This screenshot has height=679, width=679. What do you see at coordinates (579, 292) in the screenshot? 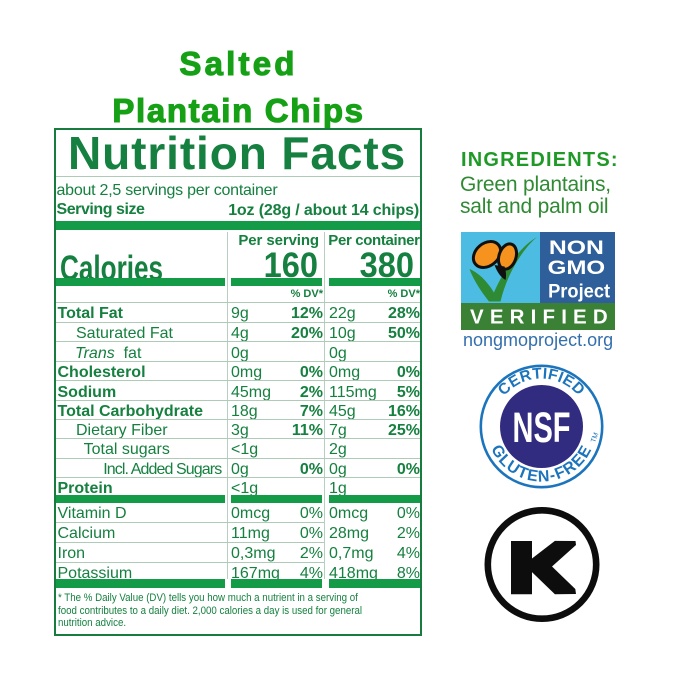
I see `svg-text: Project` at bounding box center [579, 292].